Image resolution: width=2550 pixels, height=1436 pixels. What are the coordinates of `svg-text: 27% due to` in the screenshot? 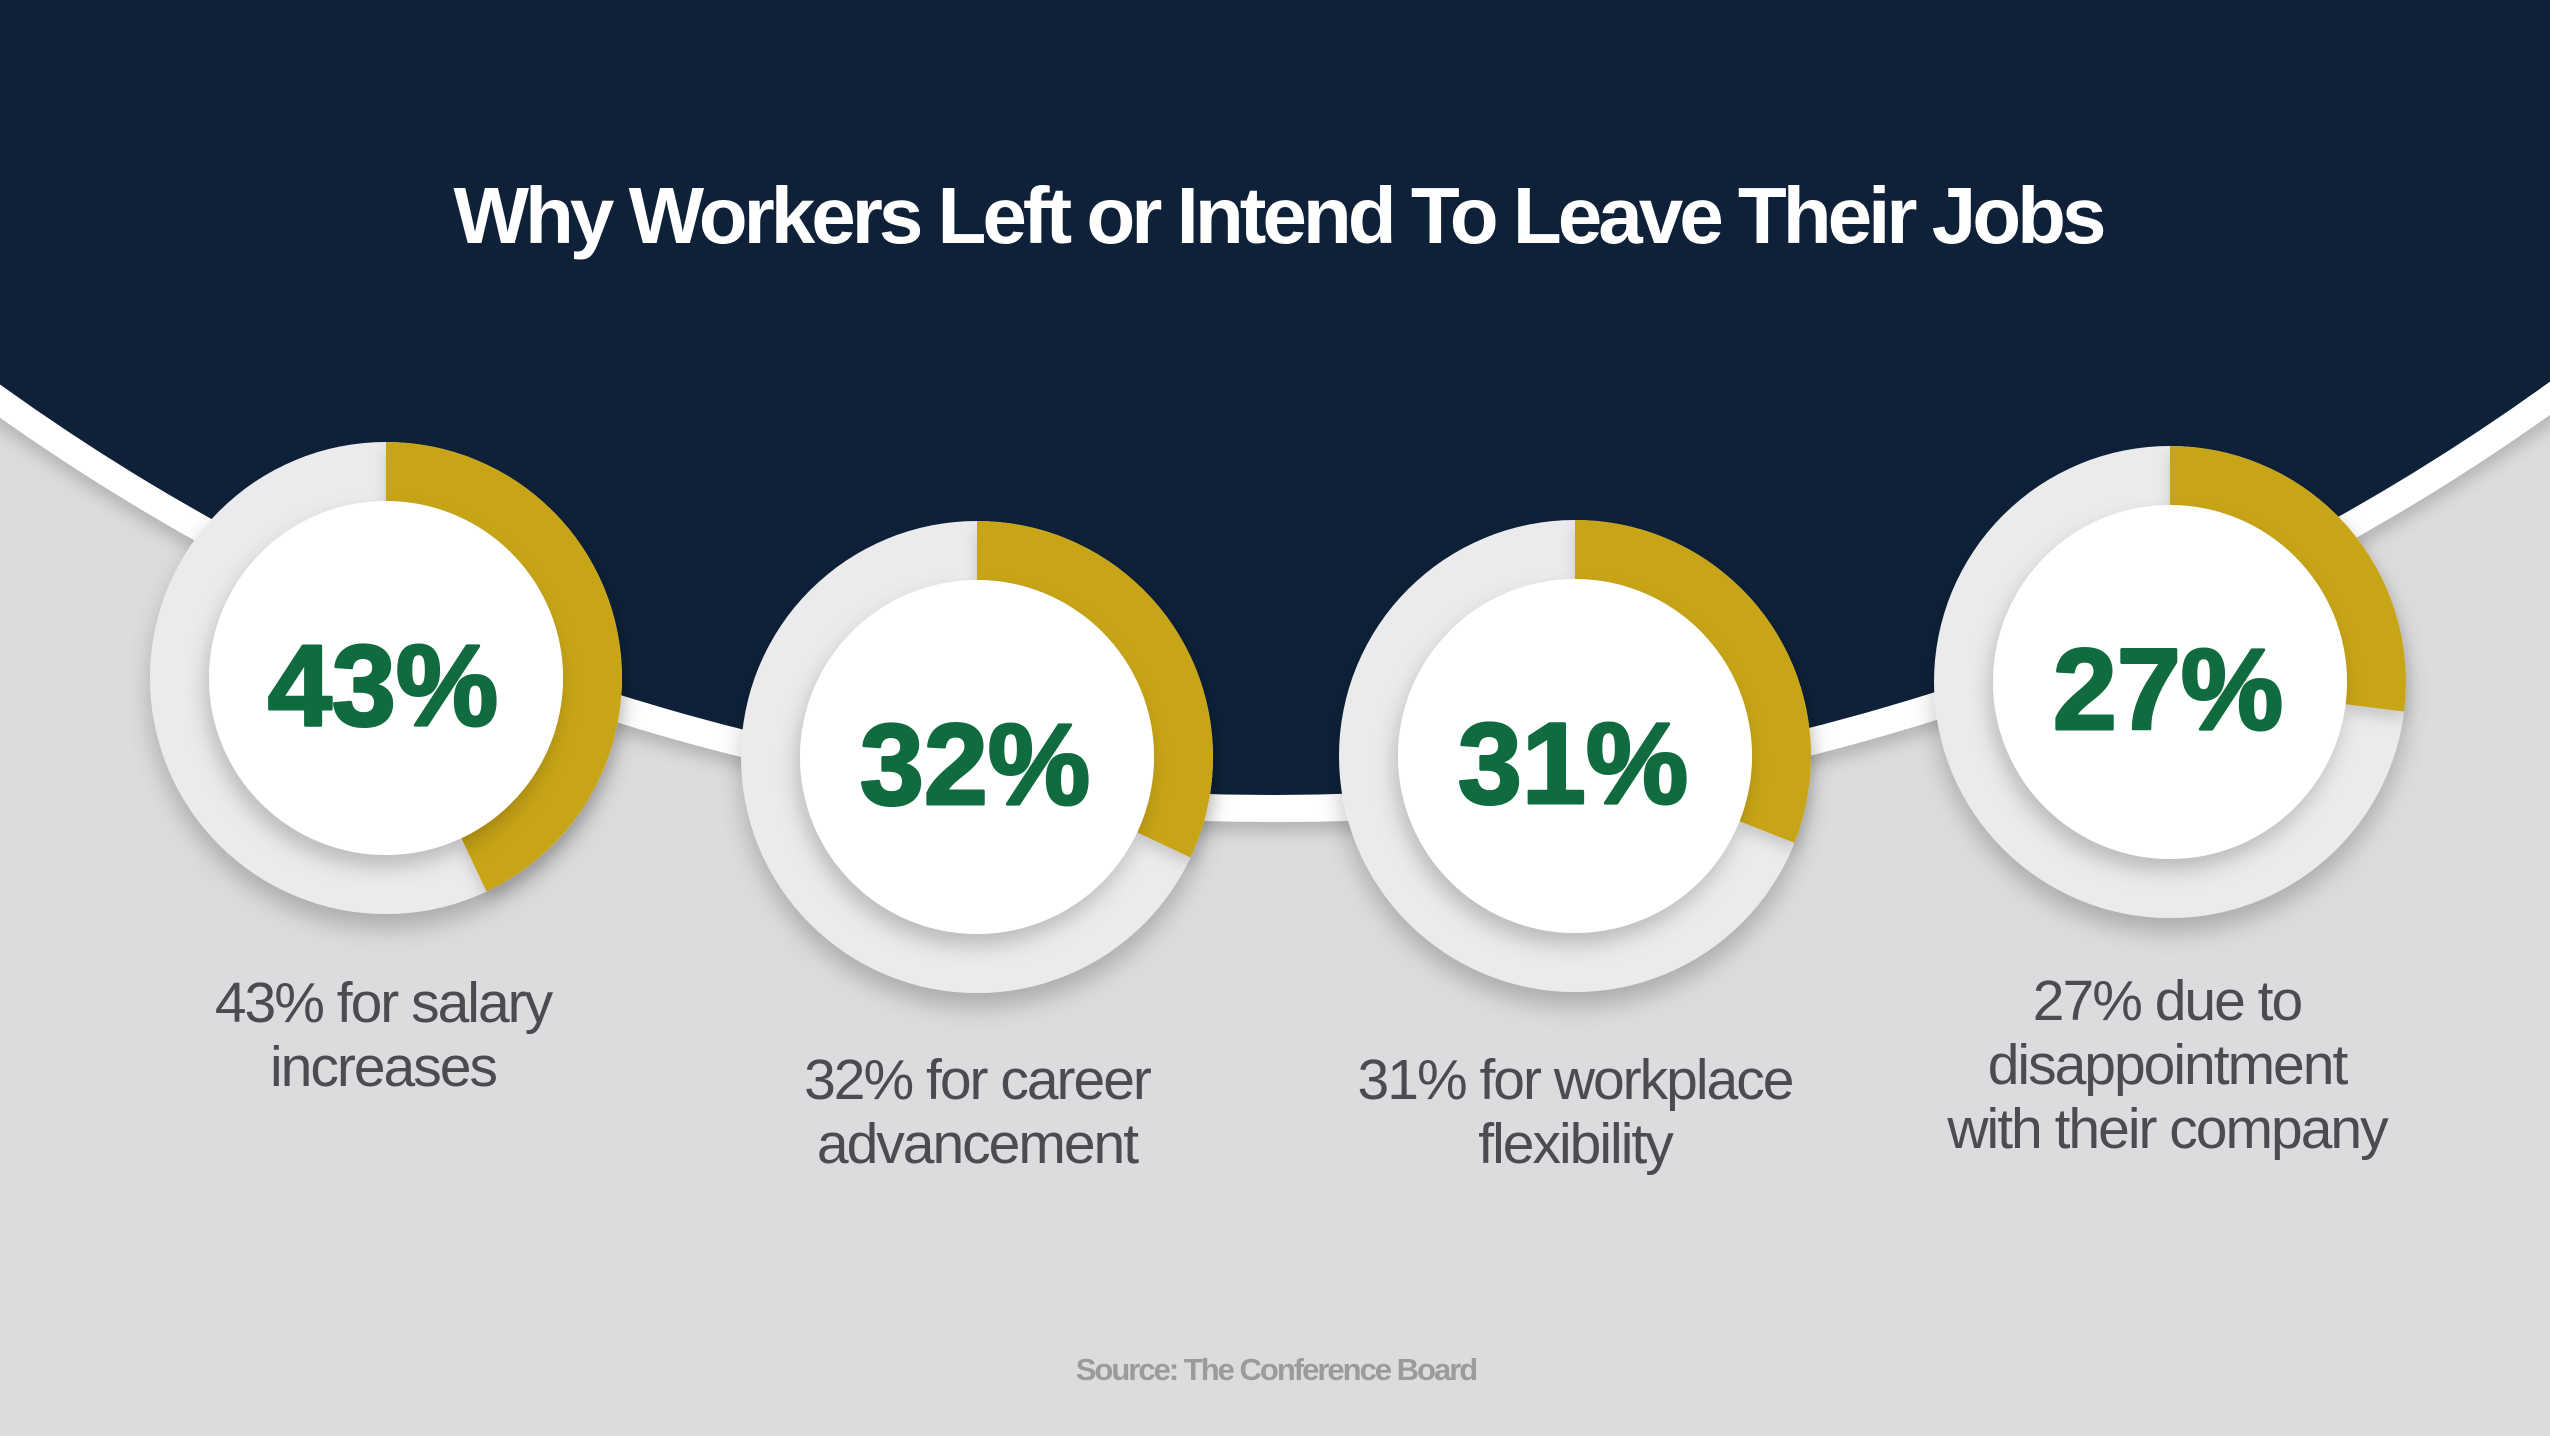 It's located at (2167, 1001).